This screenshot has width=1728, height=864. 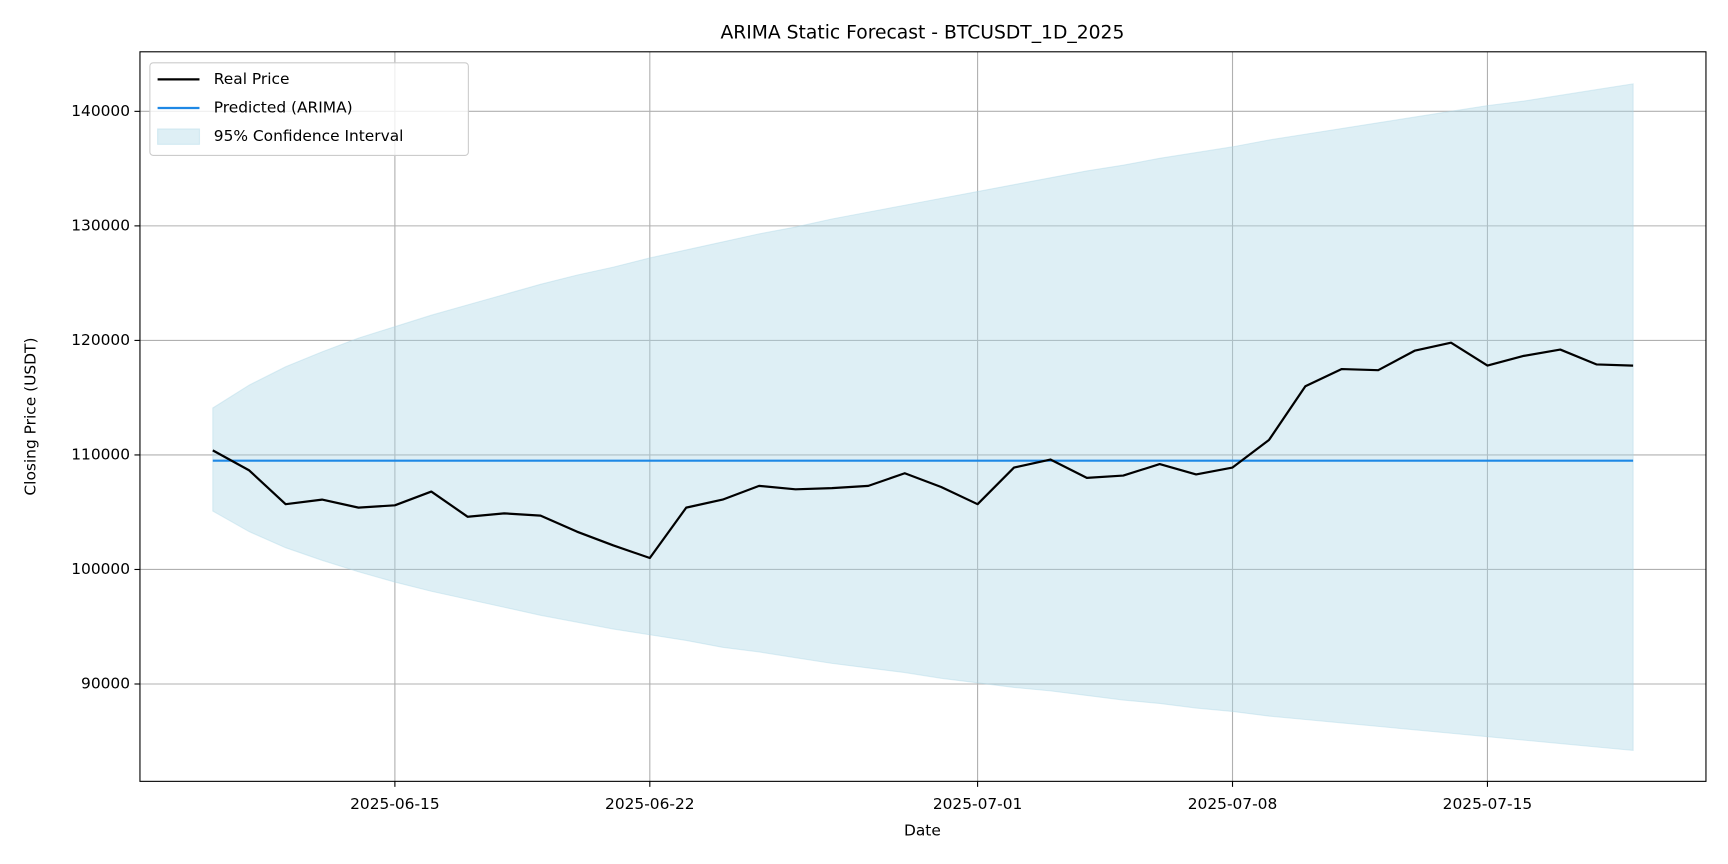 What do you see at coordinates (100, 569) in the screenshot?
I see `y-tick-label: 100000` at bounding box center [100, 569].